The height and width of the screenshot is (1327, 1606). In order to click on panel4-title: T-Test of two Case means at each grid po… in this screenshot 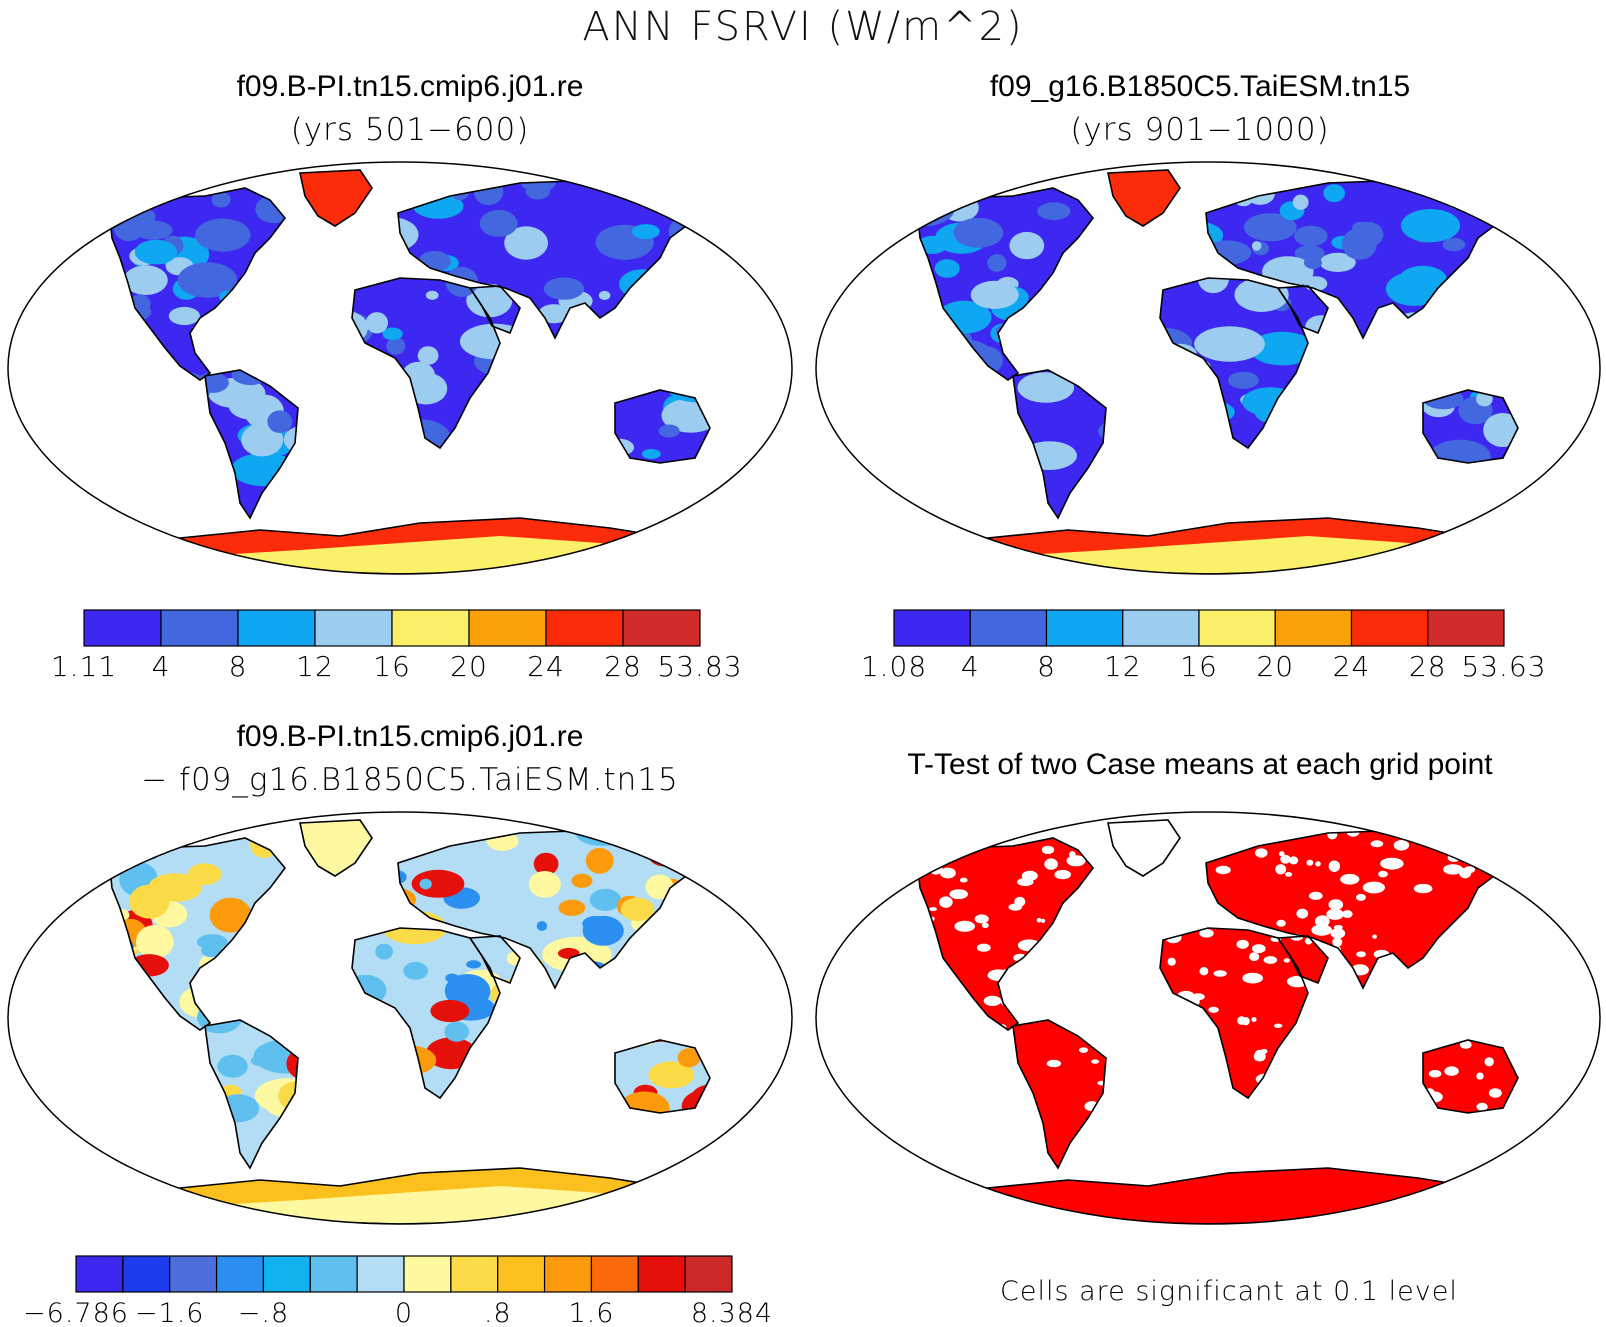, I will do `click(1200, 764)`.